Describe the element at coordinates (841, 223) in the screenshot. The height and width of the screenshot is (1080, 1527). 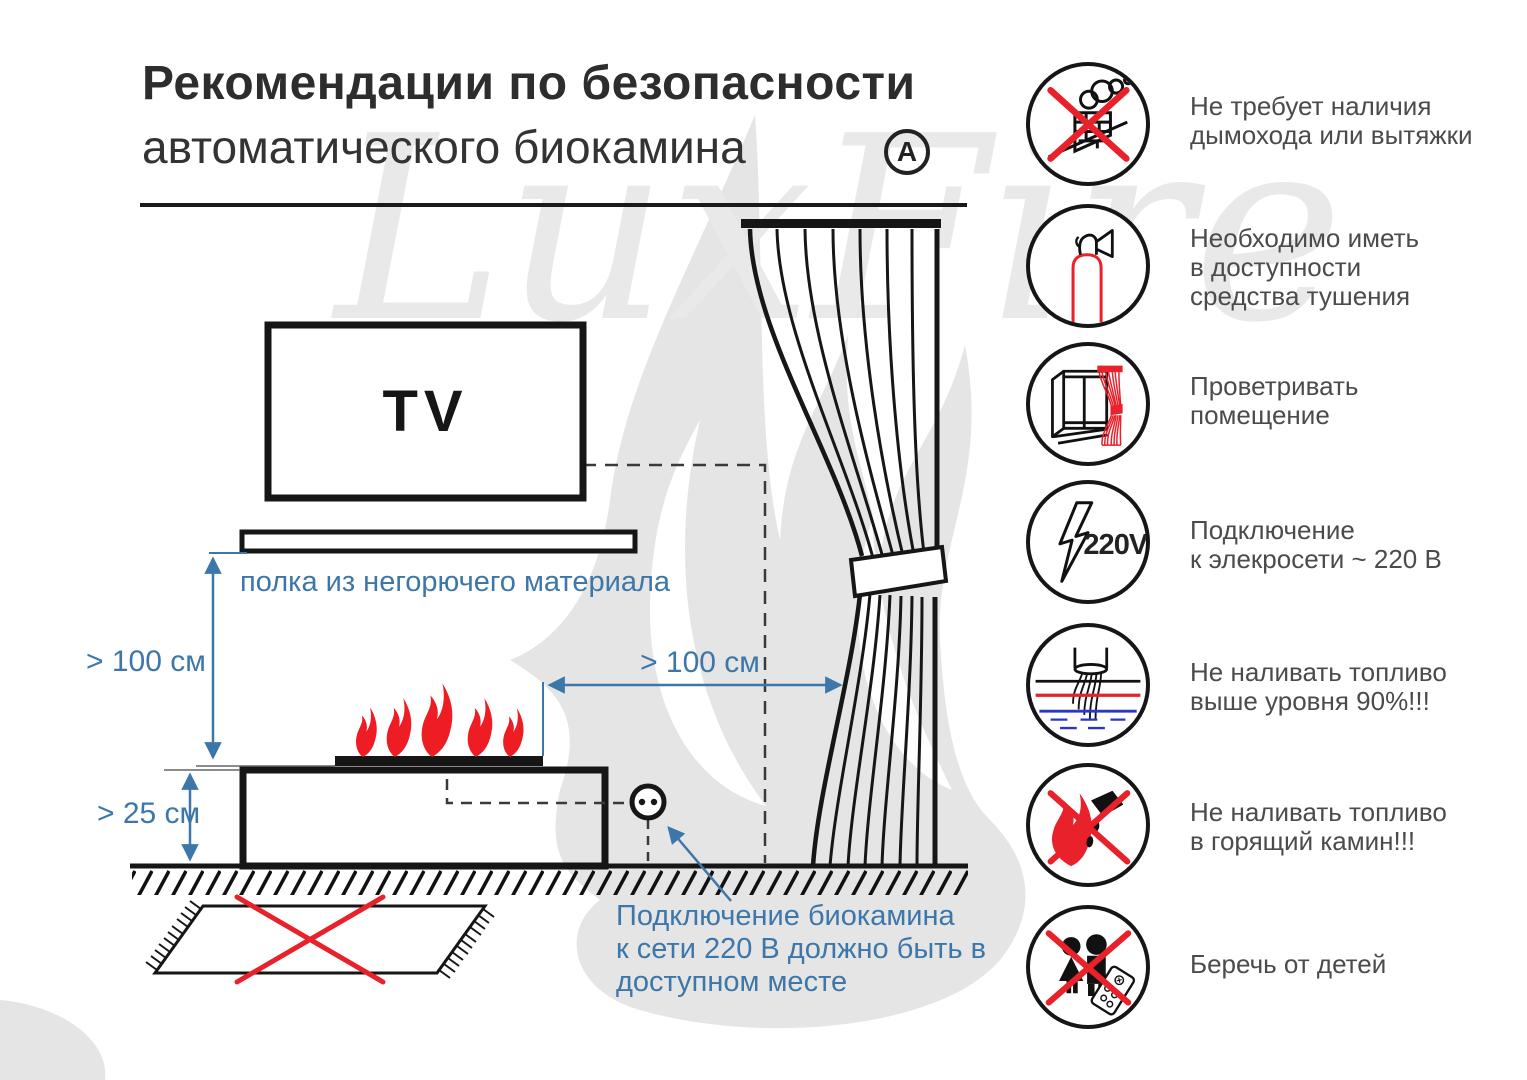
I see `curtain-rod` at that location.